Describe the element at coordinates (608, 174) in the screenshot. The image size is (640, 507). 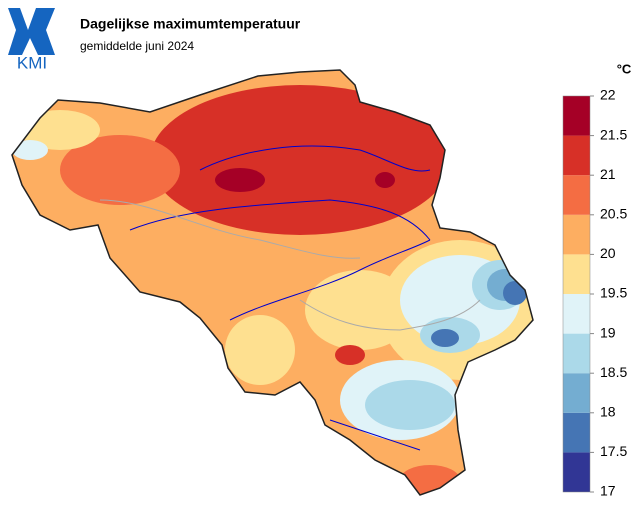
I see `colorbar-tick-label: 21` at that location.